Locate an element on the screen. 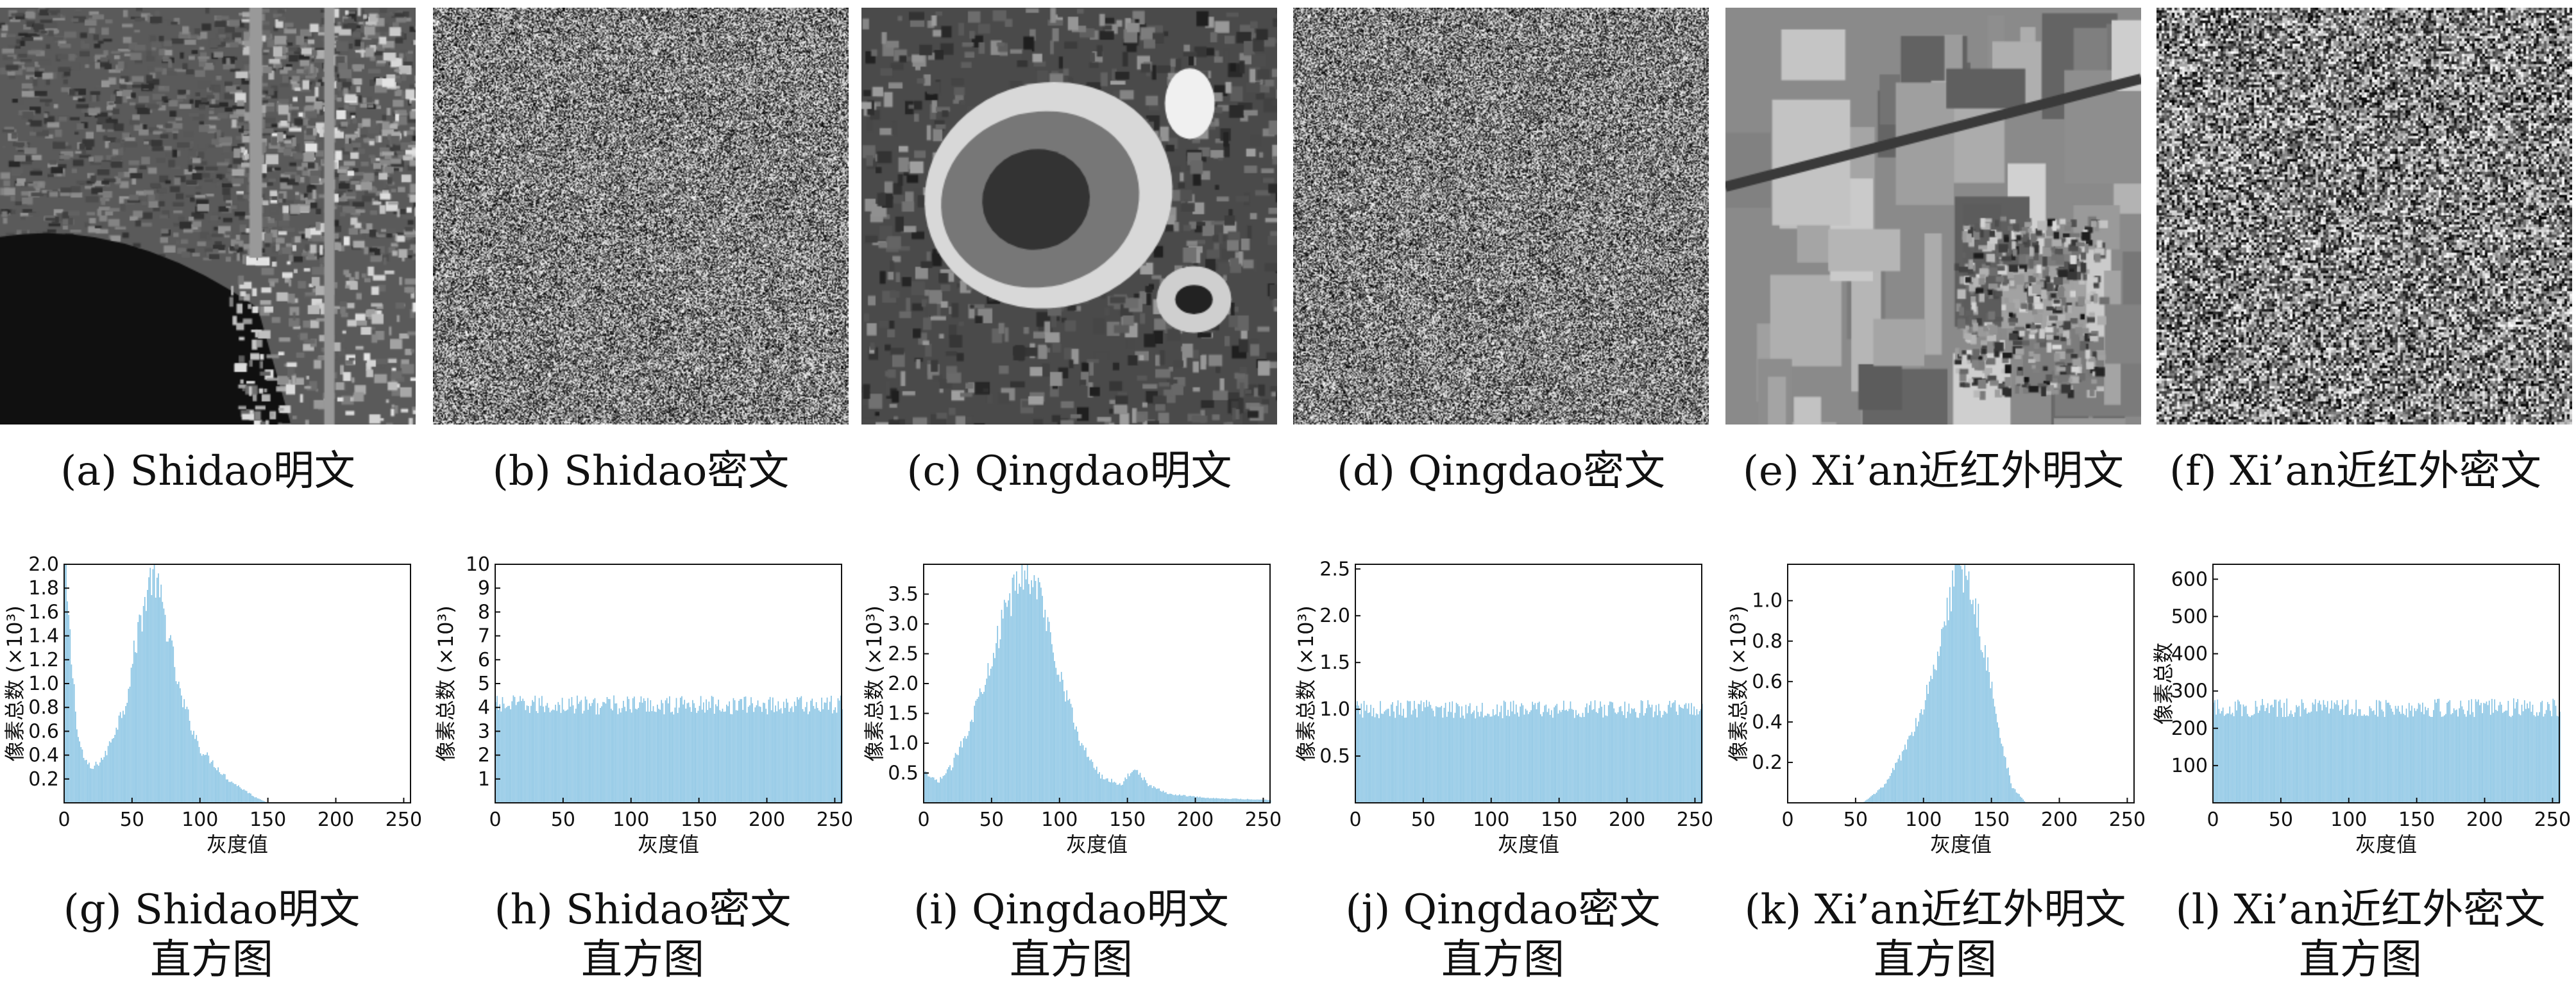 Image resolution: width=2576 pixels, height=992 pixels. y-tick-label: 0.6 is located at coordinates (1767, 682).